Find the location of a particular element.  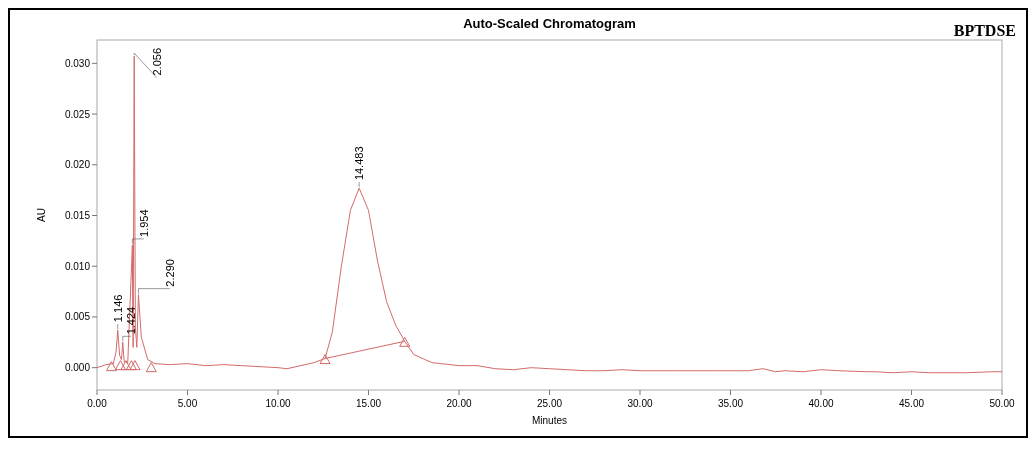

x-axis-title: Minutes is located at coordinates (549, 420).